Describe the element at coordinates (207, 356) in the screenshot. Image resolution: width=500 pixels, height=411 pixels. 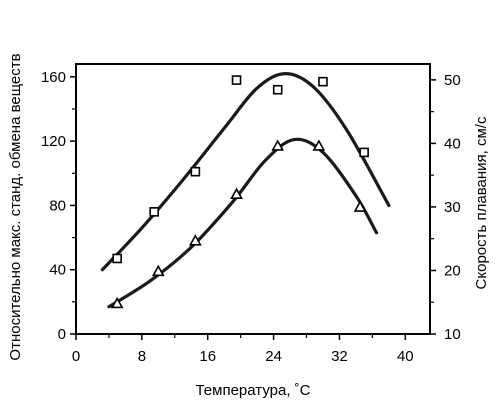
I see `x-tick-label: 16` at that location.